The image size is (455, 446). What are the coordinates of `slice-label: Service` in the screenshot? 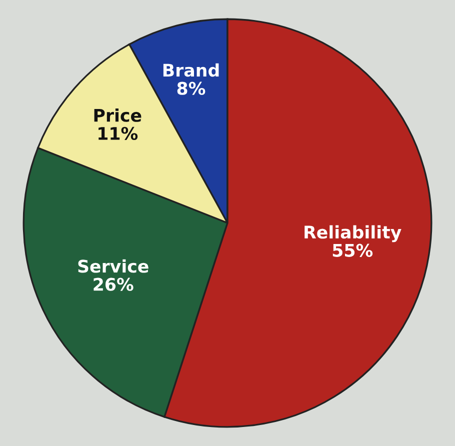 It's located at (113, 266).